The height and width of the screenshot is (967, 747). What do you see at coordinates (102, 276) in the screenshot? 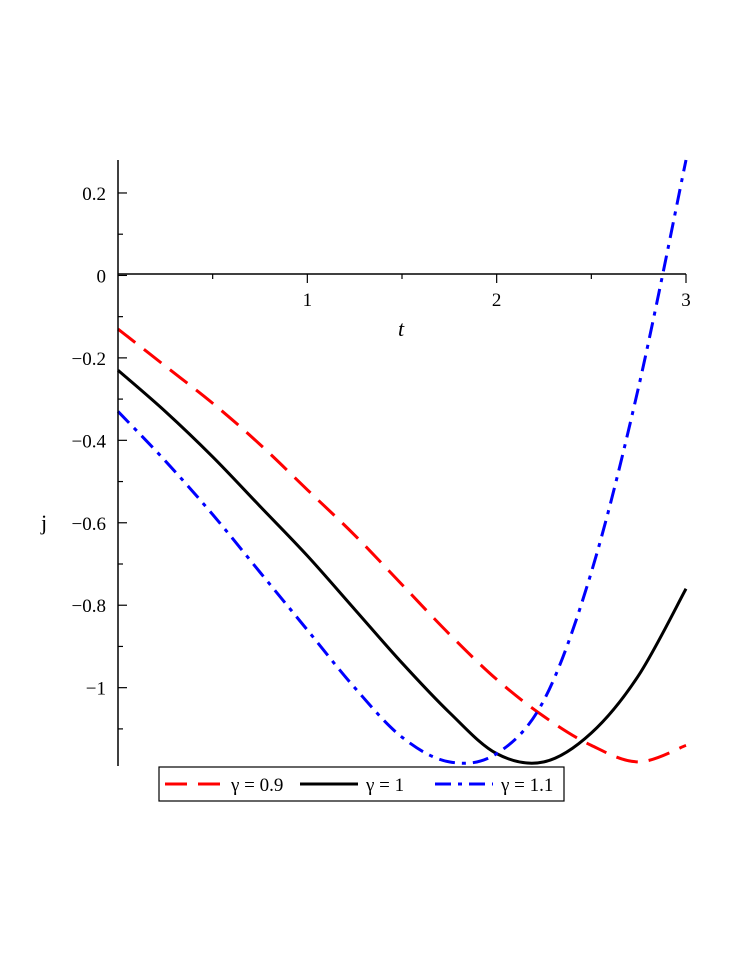
I see `y-tick-label: 0` at bounding box center [102, 276].